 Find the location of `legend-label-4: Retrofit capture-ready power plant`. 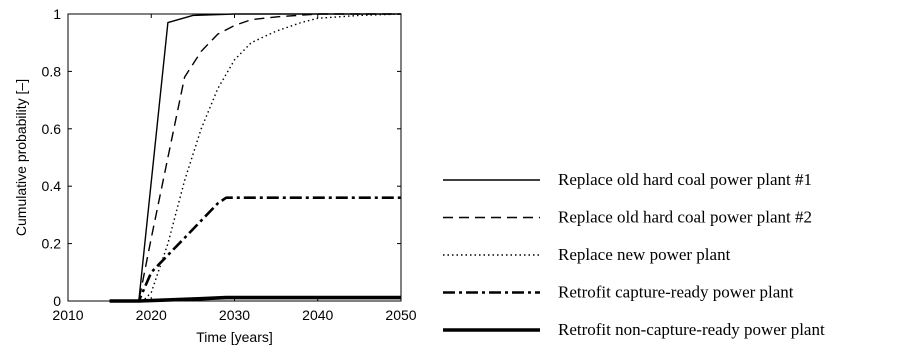

legend-label-4: Retrofit capture-ready power plant is located at coordinates (676, 292).